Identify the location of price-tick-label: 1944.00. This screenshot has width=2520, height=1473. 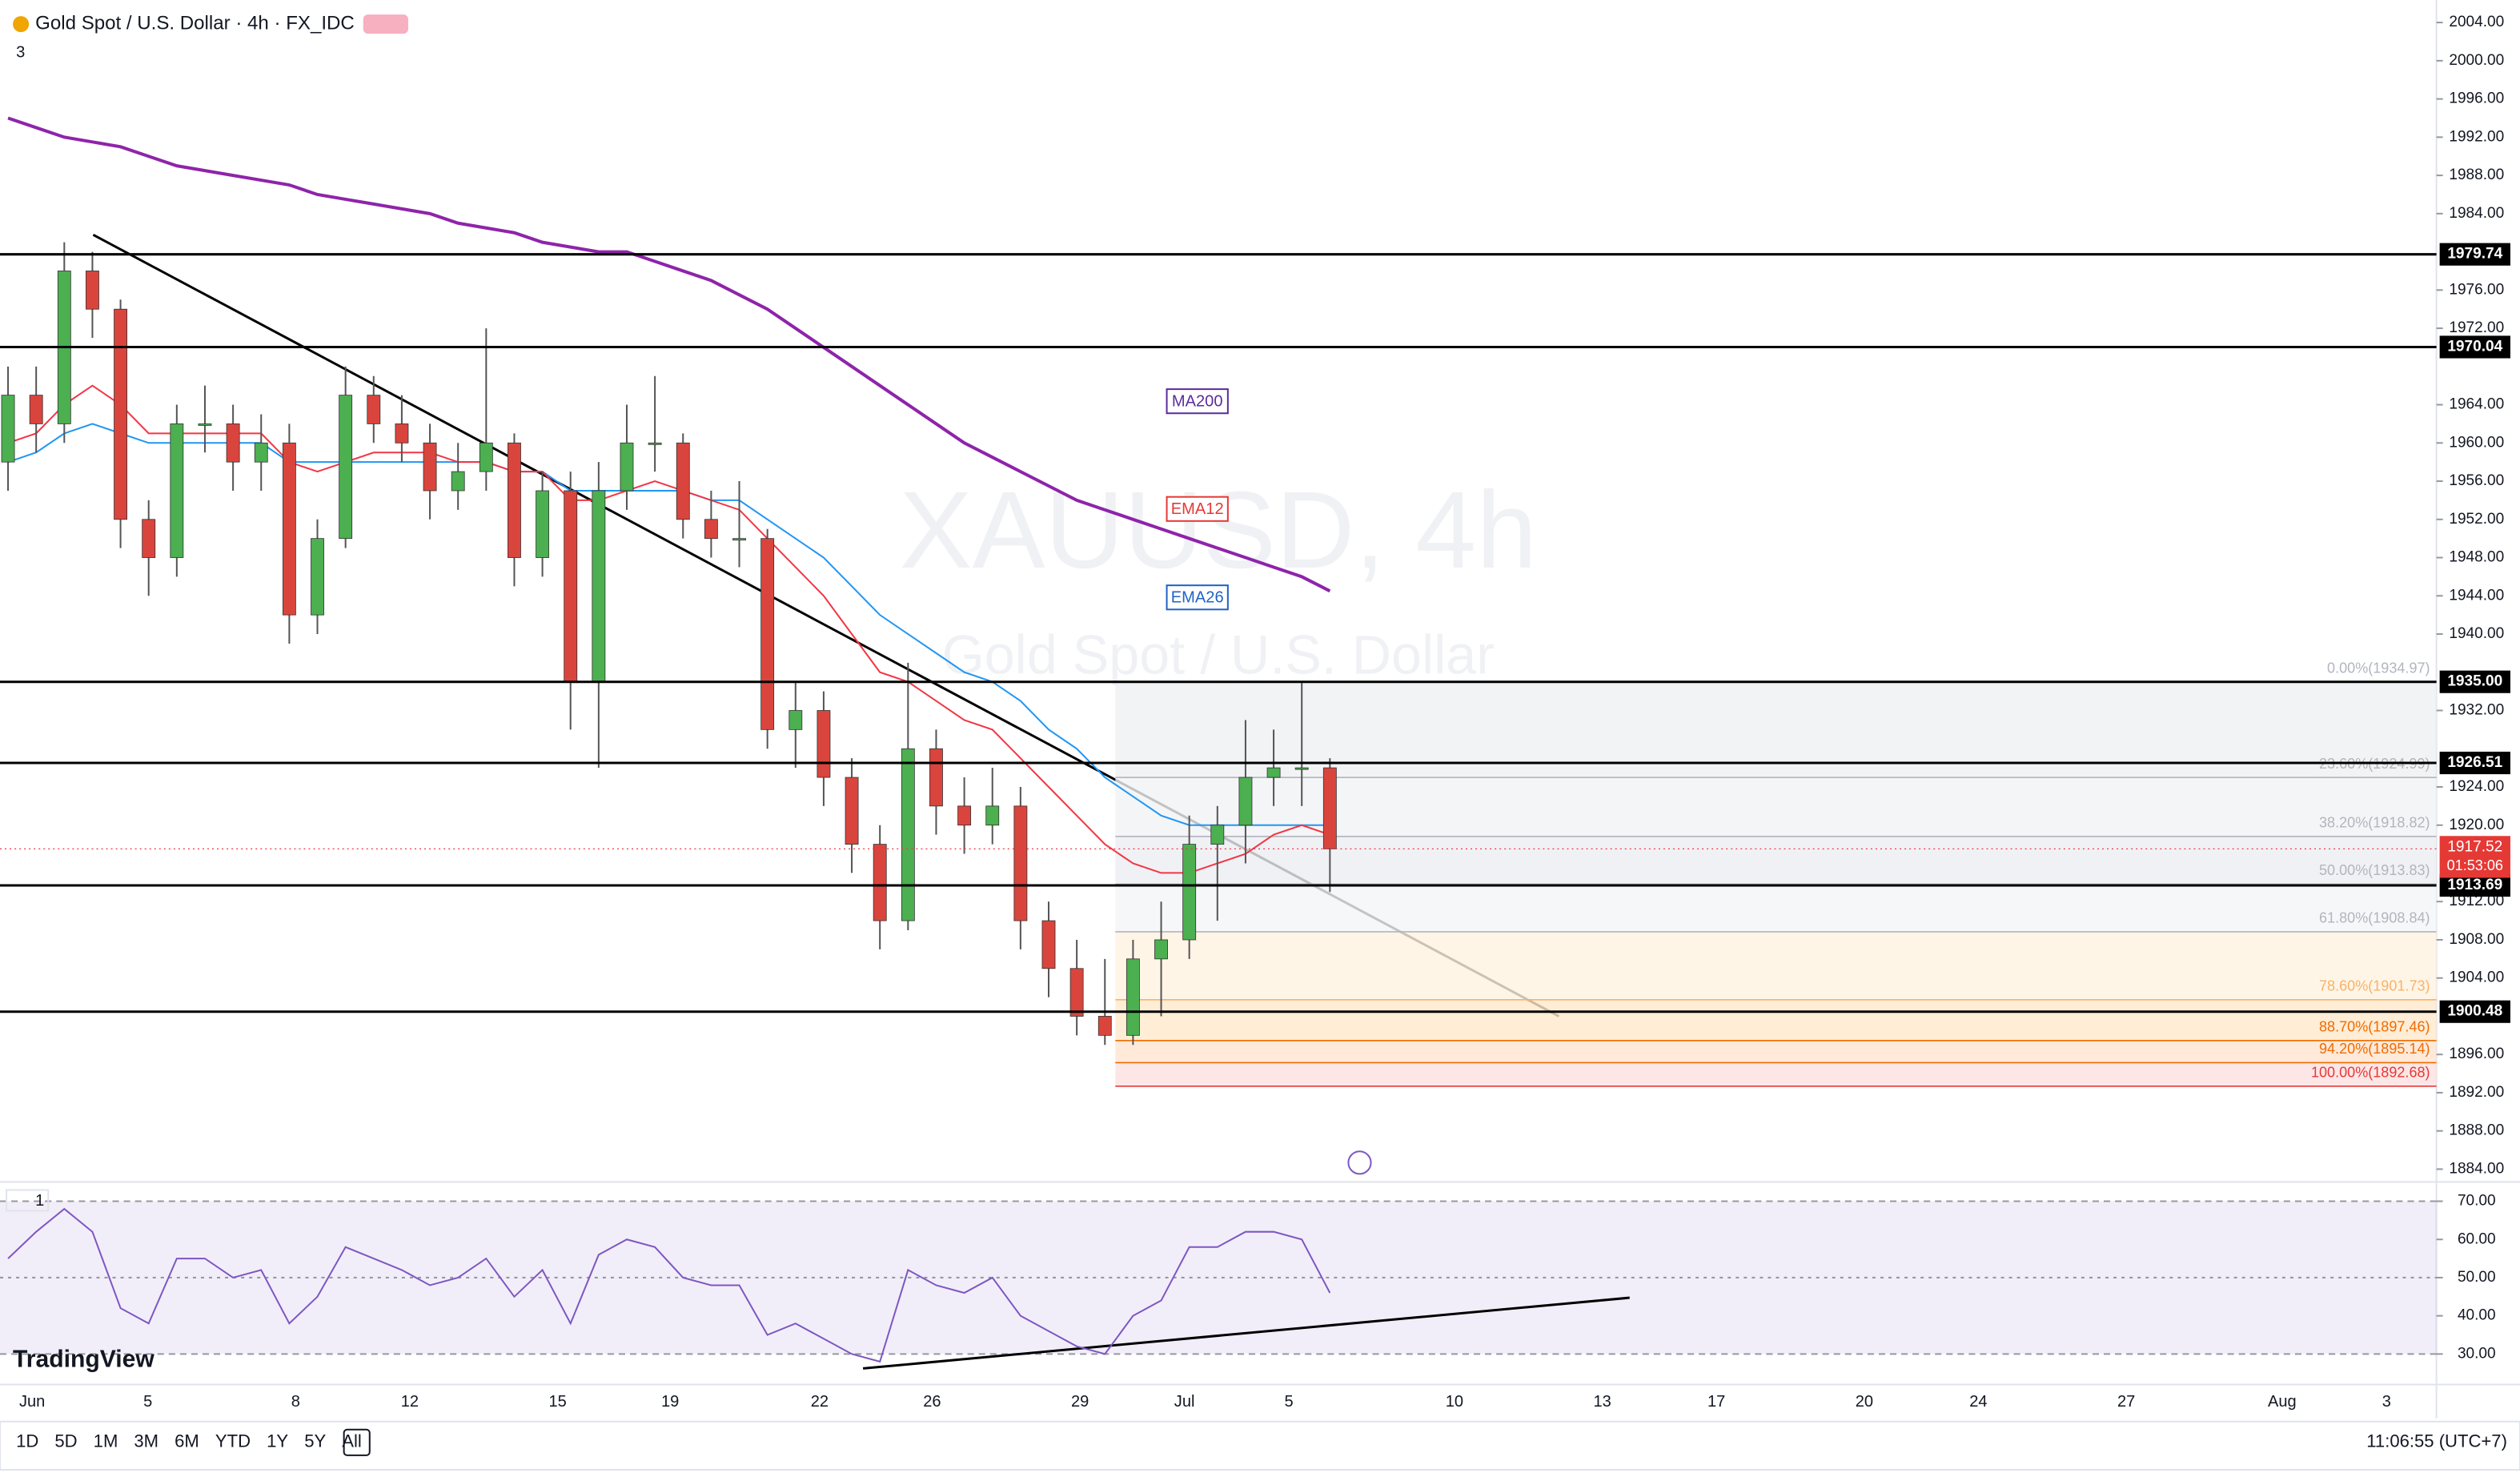
(2476, 595).